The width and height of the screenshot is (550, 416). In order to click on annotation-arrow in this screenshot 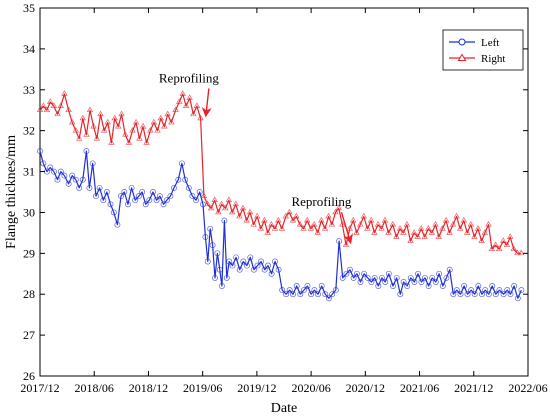, I will do `click(206, 103)`.